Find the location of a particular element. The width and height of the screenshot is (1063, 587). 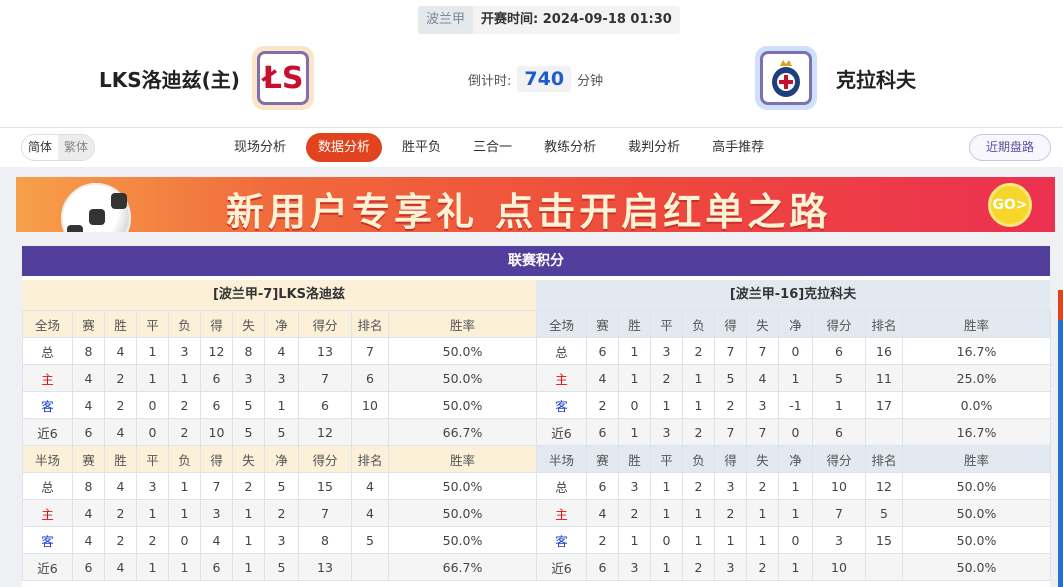

lang-simplified: 简体 is located at coordinates (40, 147).